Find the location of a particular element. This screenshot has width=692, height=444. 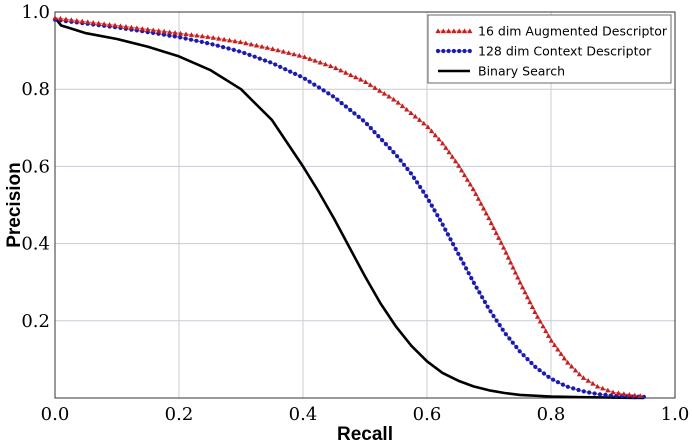

legend-item: Binary Search is located at coordinates (501, 71).